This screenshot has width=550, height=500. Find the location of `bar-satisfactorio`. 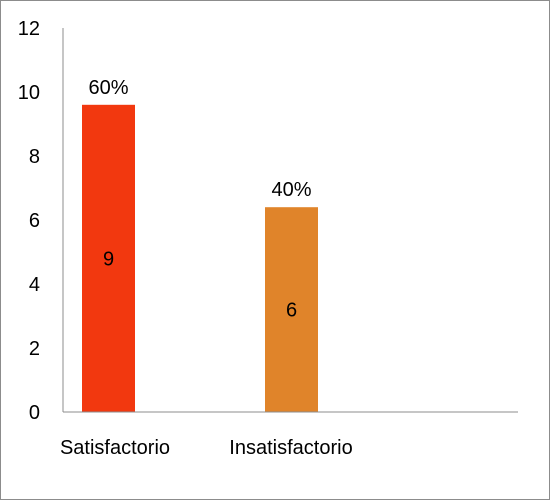

bar-satisfactorio is located at coordinates (108, 258).